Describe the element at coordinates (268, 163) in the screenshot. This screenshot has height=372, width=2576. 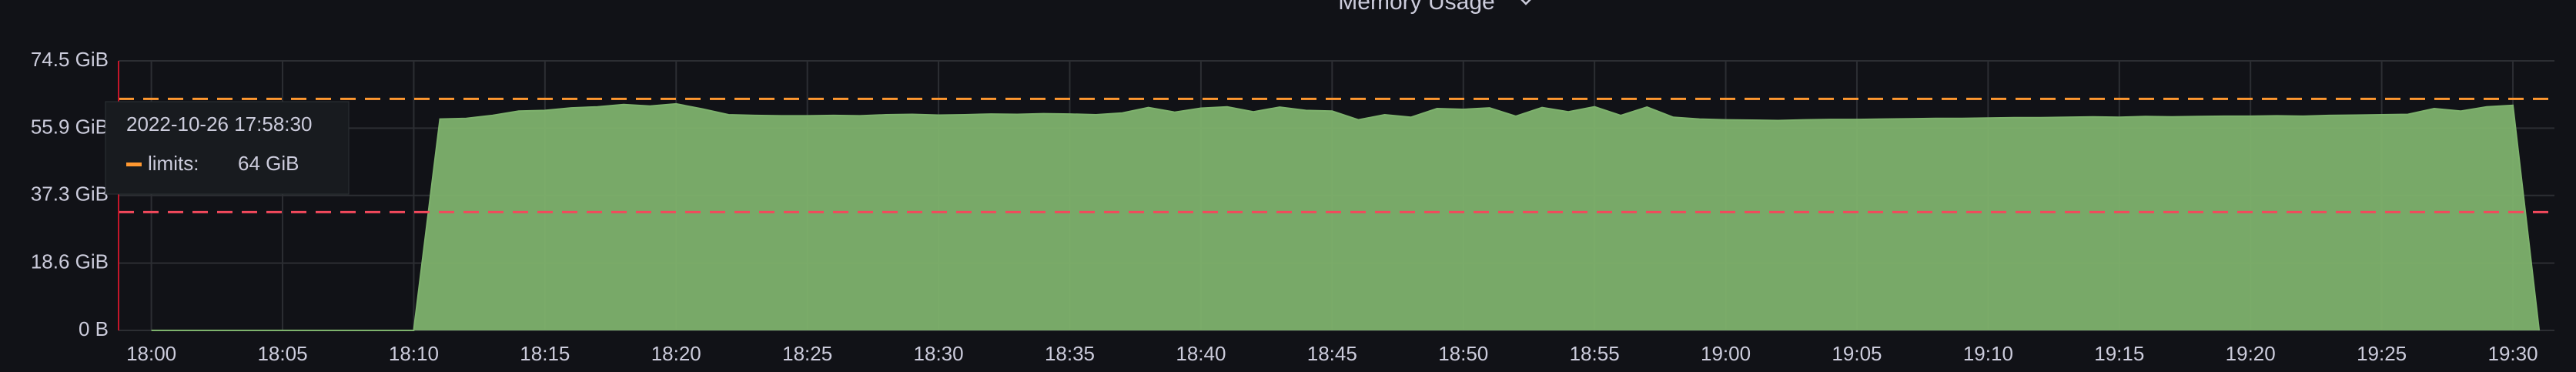
I see `tooltip-value: 64 GiB` at that location.